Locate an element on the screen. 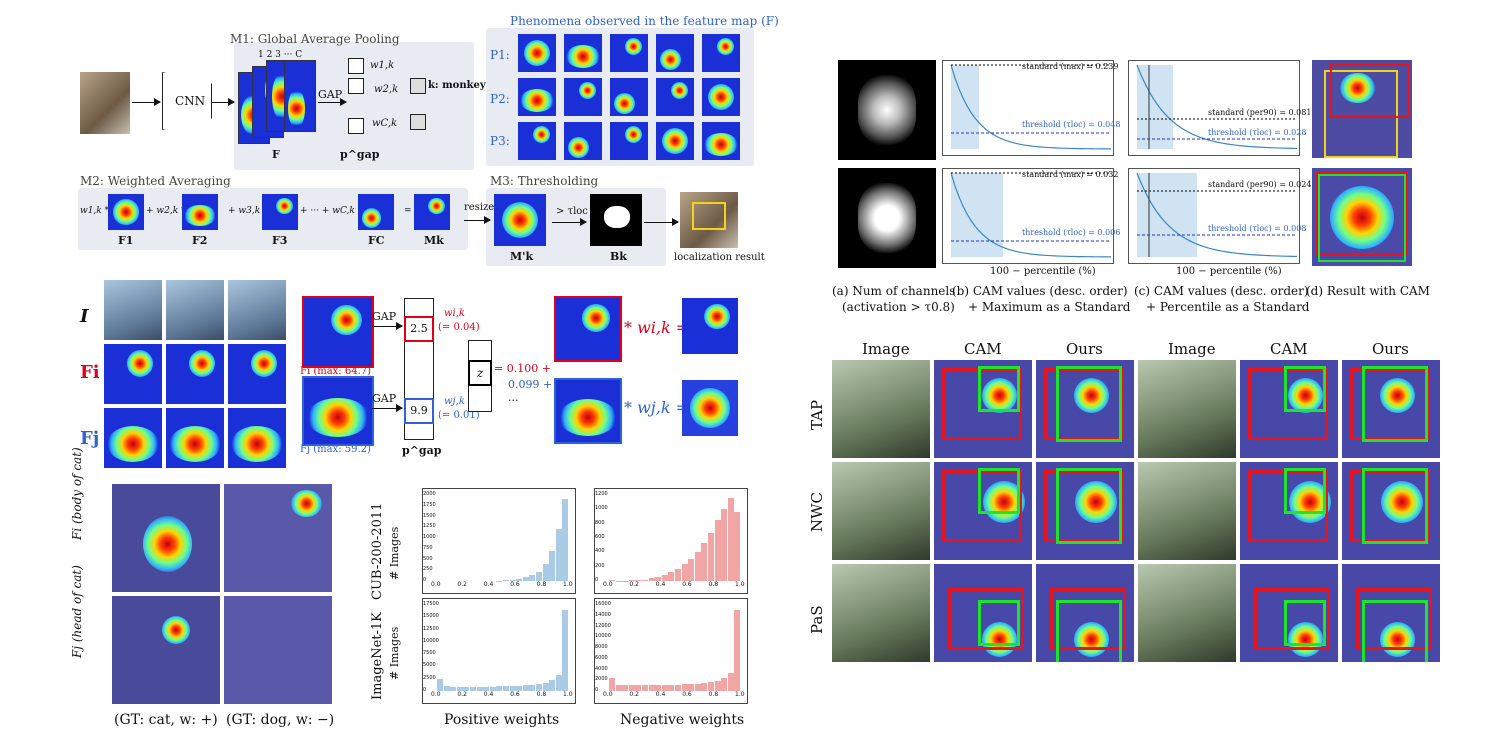 Image resolution: width=1500 pixels, height=750 pixels. feature-map is located at coordinates (195, 438).